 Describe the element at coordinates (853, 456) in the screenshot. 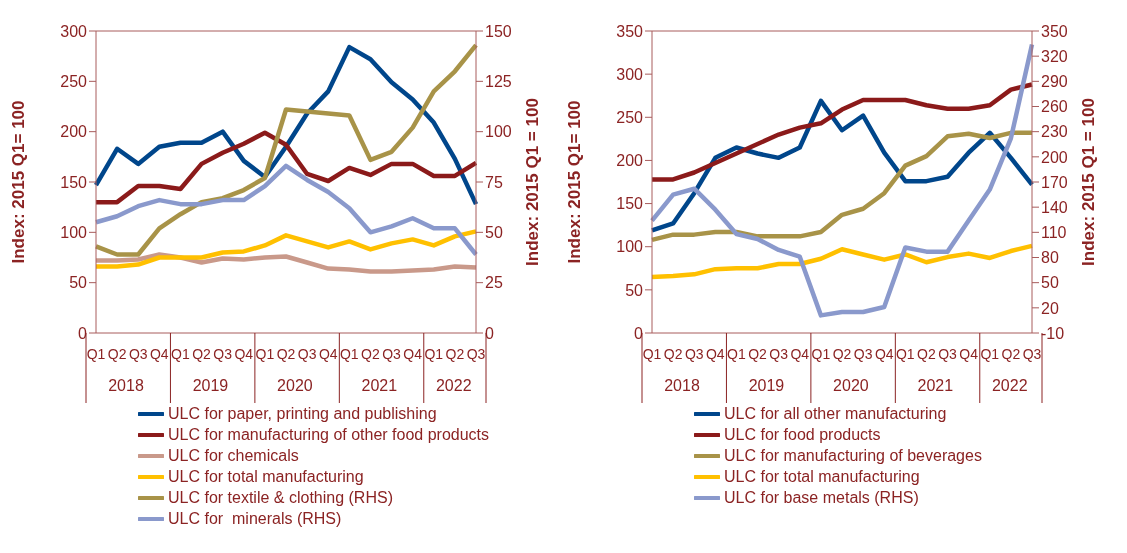

I see `legend-label: ULC for manufacturing of beverages` at that location.